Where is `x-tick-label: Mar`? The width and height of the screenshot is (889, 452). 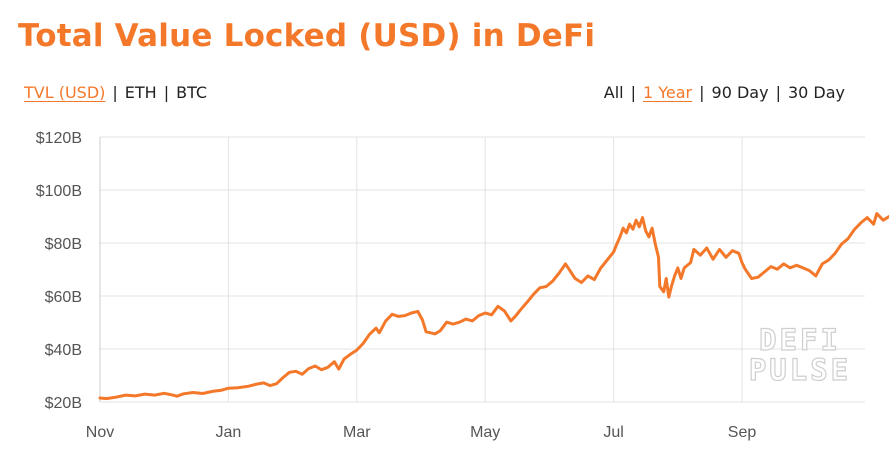
x-tick-label: Mar is located at coordinates (357, 432).